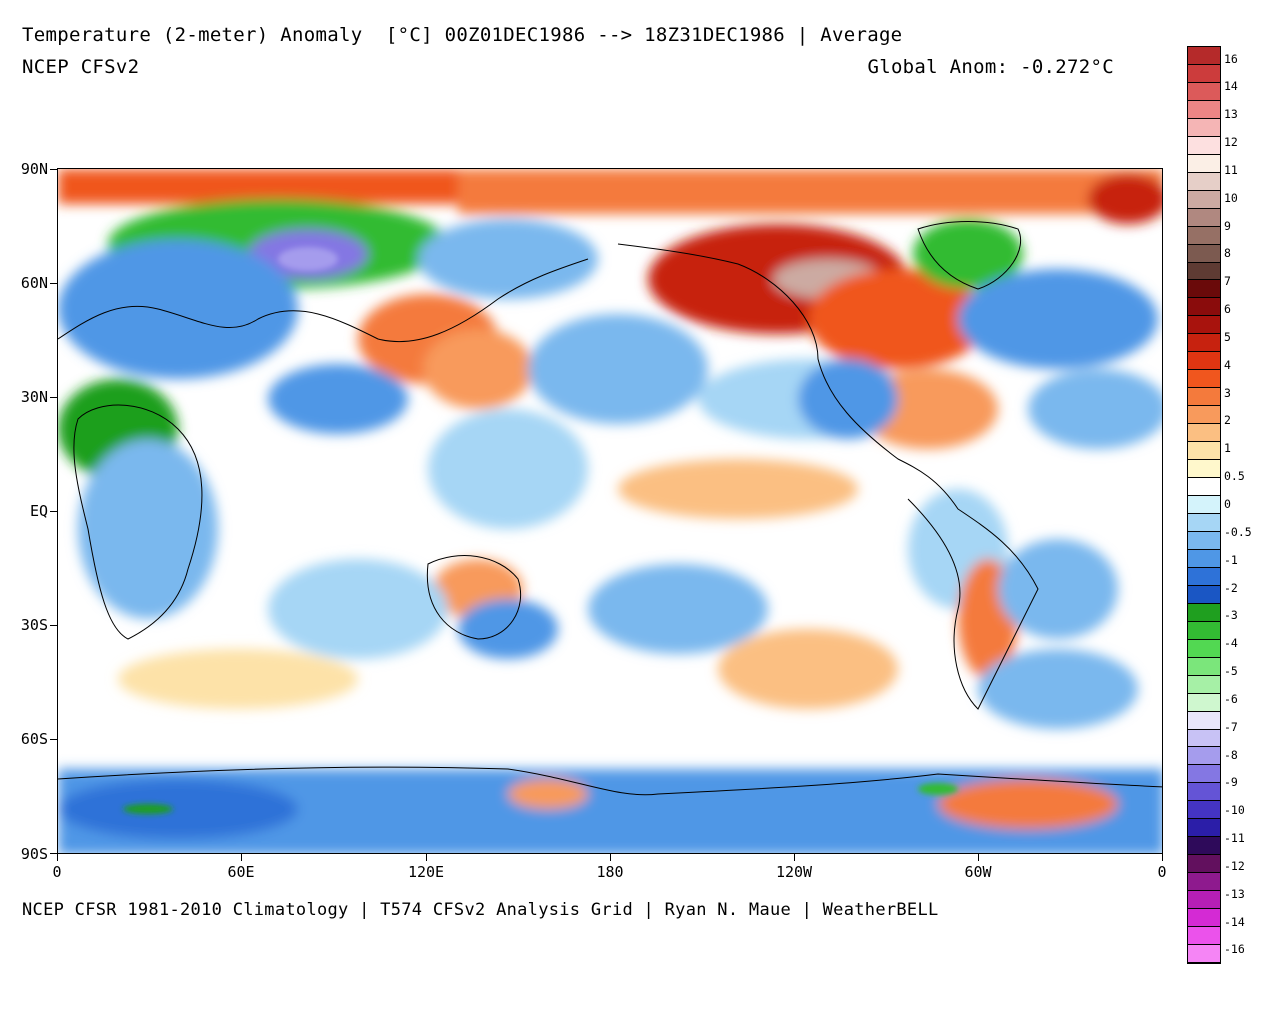 This screenshot has width=1280, height=1024. What do you see at coordinates (1231, 169) in the screenshot?
I see `colorbar-label: 11` at bounding box center [1231, 169].